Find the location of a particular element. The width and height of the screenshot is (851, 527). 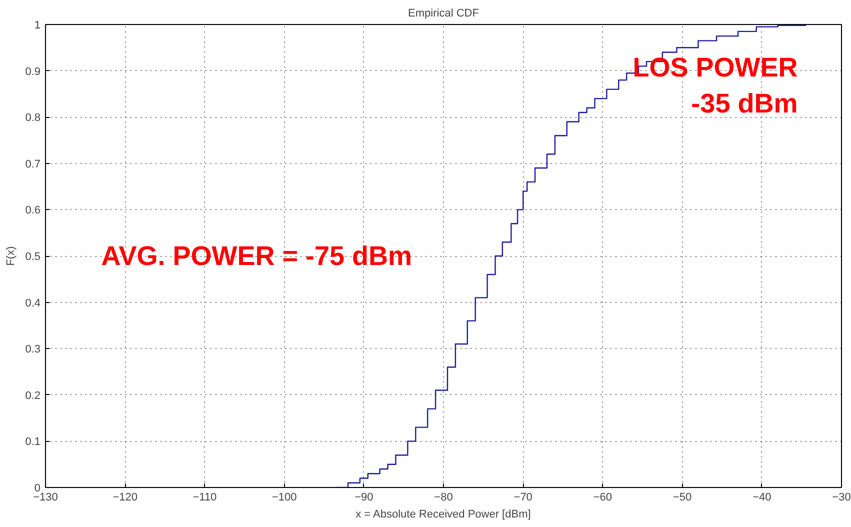

y-tick-label: 0.6 is located at coordinates (33, 210).